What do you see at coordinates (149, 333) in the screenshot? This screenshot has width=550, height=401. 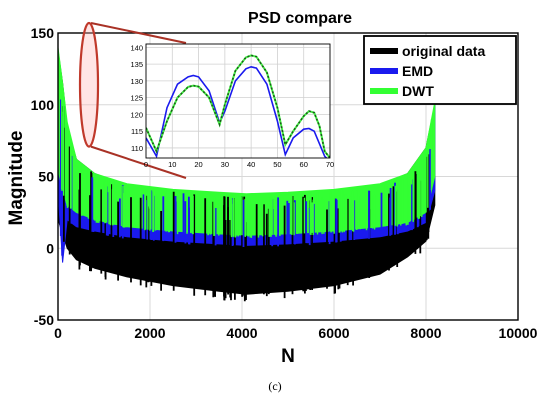 I see `x-tick-label: 2000` at bounding box center [149, 333].